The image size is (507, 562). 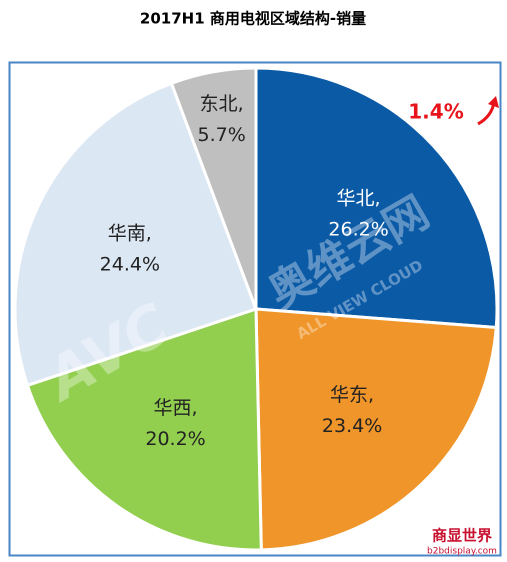 What do you see at coordinates (352, 395) in the screenshot?
I see `slice-category: 华东,` at bounding box center [352, 395].